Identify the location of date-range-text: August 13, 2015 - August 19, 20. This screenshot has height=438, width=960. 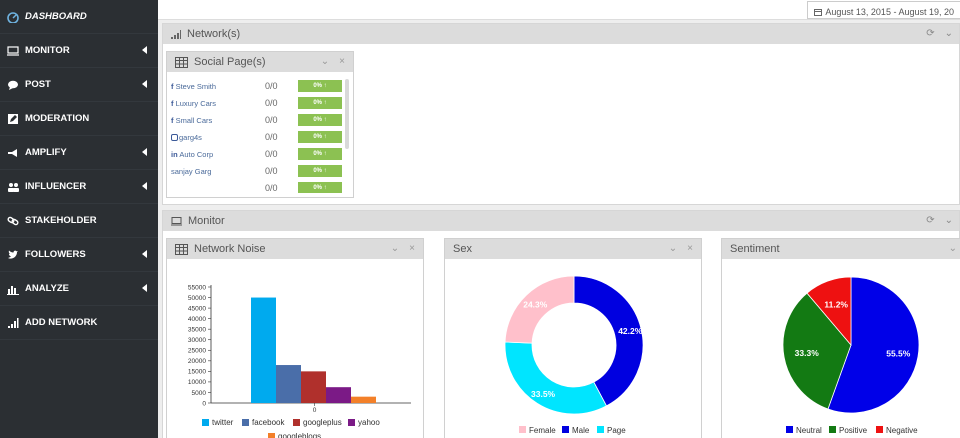
(889, 11).